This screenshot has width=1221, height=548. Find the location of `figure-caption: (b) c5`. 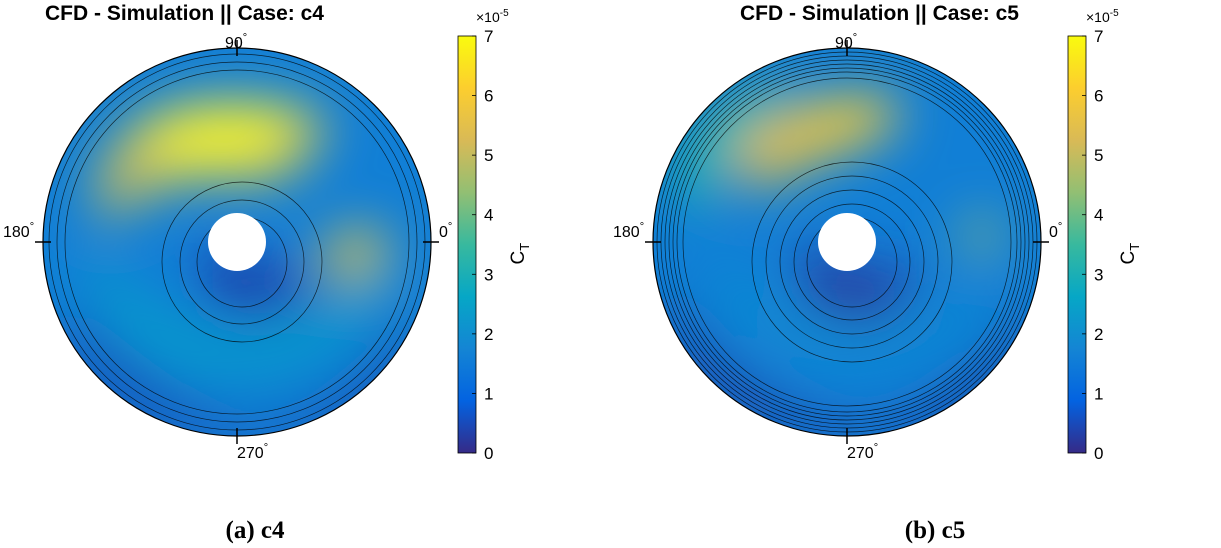

figure-caption: (b) c5 is located at coordinates (935, 530).